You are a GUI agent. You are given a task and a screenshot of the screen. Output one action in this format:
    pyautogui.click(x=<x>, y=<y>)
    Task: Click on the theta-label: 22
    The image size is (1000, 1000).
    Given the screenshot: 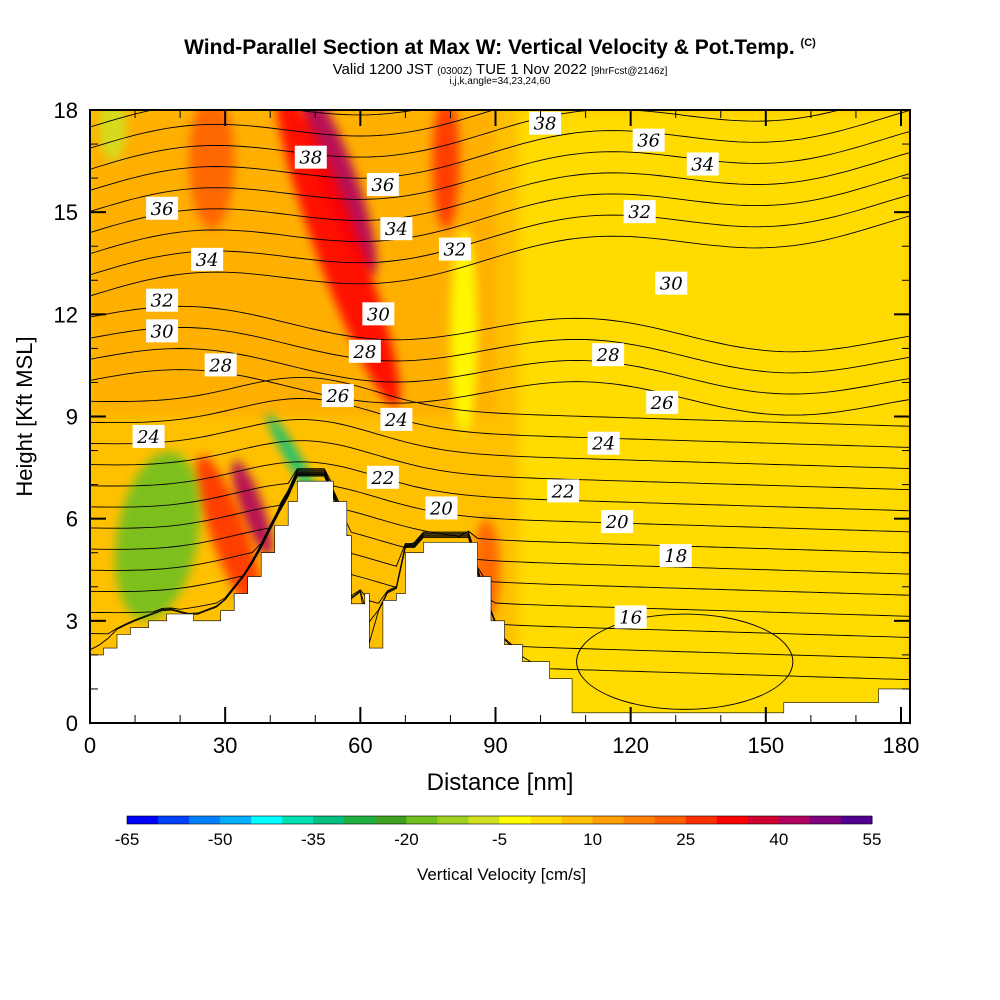 What is the action you would take?
    pyautogui.click(x=382, y=478)
    